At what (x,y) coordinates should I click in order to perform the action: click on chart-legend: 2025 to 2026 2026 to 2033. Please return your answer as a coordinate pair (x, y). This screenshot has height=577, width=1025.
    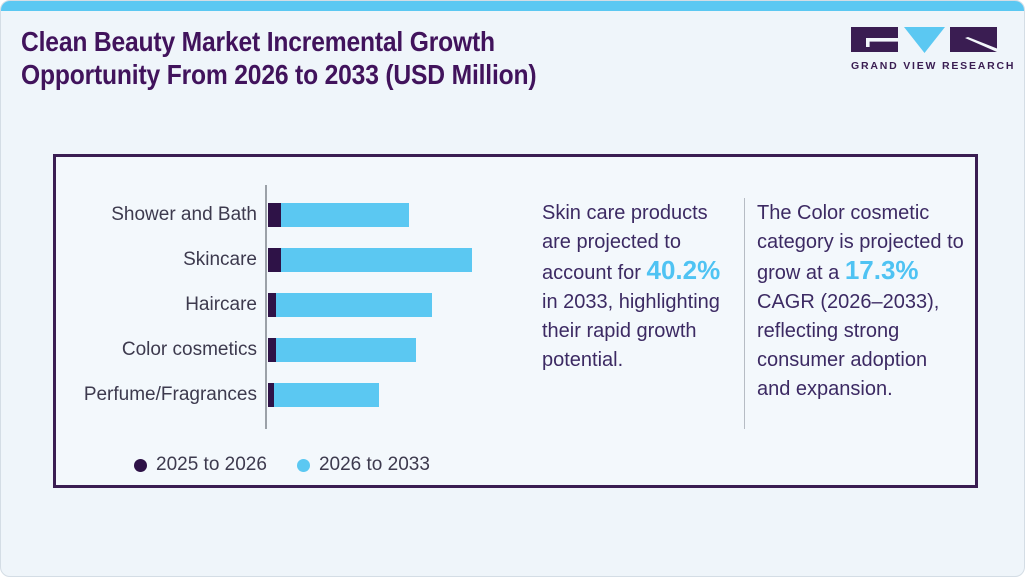
    Looking at the image, I should click on (282, 465).